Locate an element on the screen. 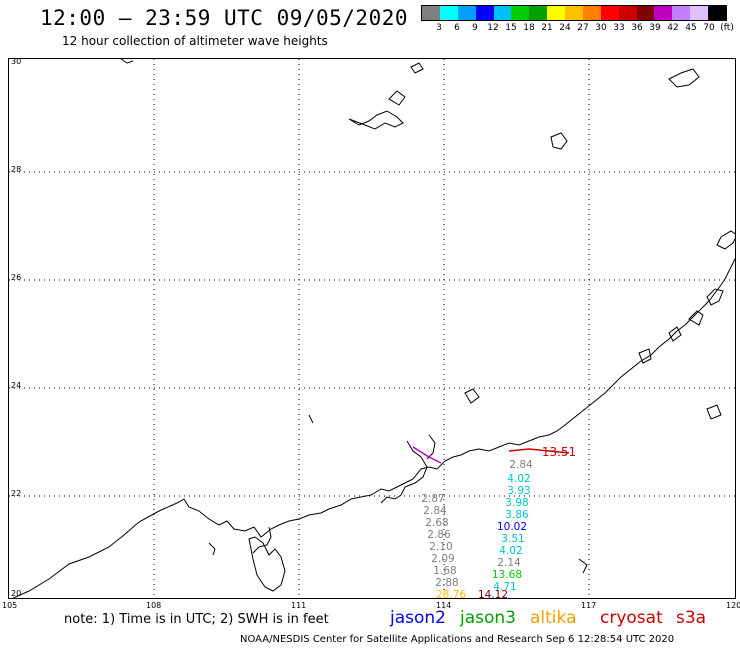 This screenshot has height=650, width=740. swh-obs: 14.12 is located at coordinates (493, 594).